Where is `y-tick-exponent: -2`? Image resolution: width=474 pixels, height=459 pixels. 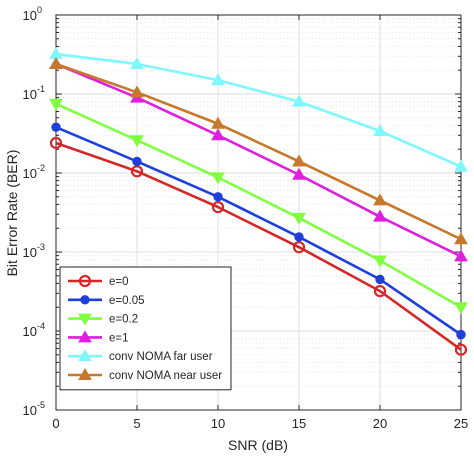 y-tick-exponent: -2 is located at coordinates (41, 168).